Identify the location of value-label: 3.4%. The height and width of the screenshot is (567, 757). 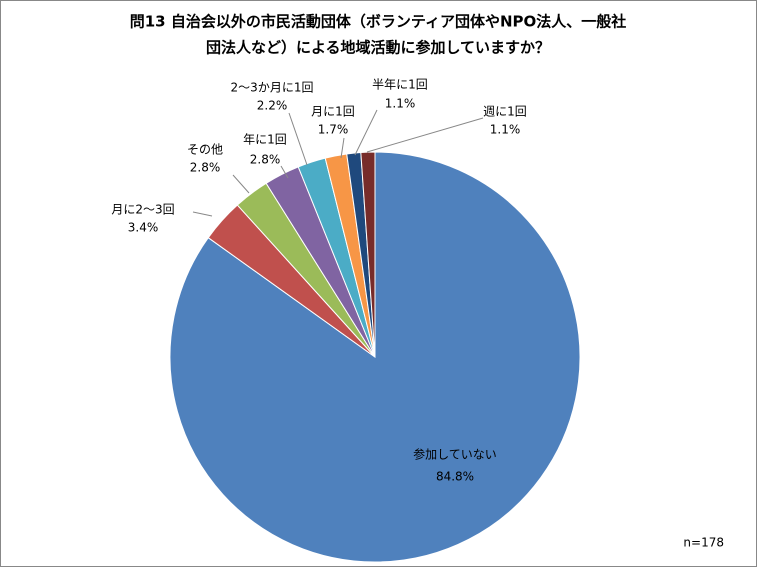
(143, 228).